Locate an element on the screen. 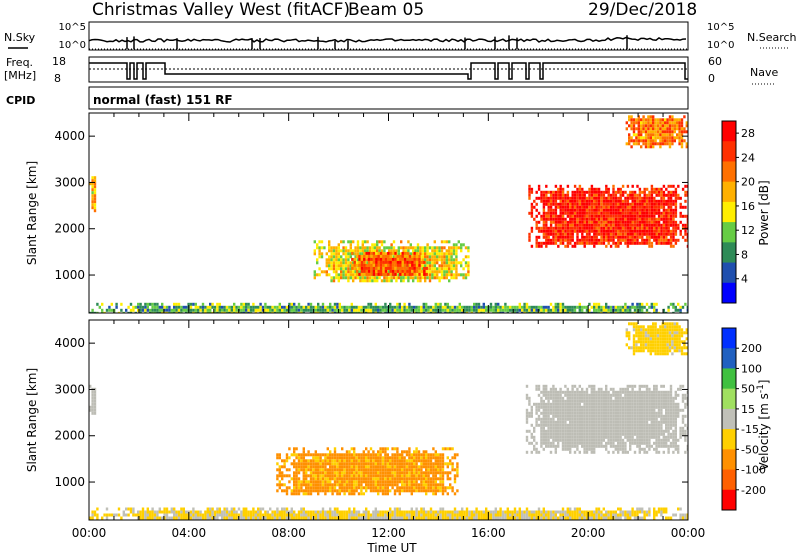  power-colorbar-tick-label: 12 is located at coordinates (748, 230).